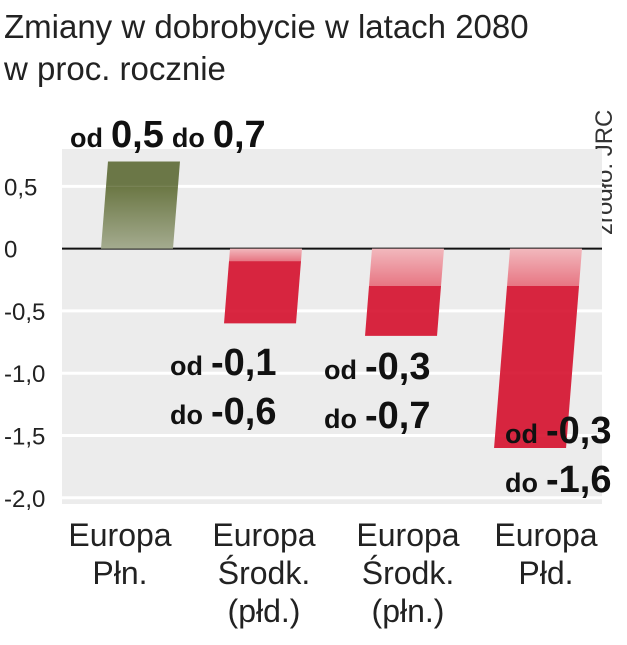 This screenshot has height=645, width=627. Describe the element at coordinates (119, 573) in the screenshot. I see `x-tick-label: Płn.` at that location.